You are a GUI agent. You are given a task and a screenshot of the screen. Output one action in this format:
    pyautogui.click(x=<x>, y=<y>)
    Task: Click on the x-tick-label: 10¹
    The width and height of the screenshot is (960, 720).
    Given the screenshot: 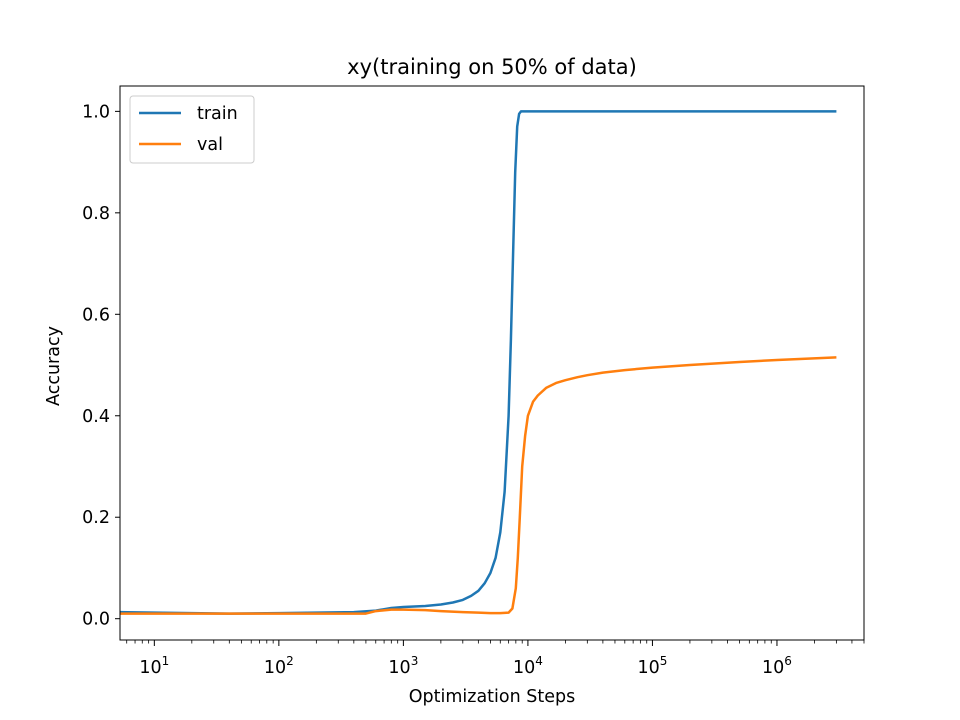 What is the action you would take?
    pyautogui.click(x=154, y=666)
    